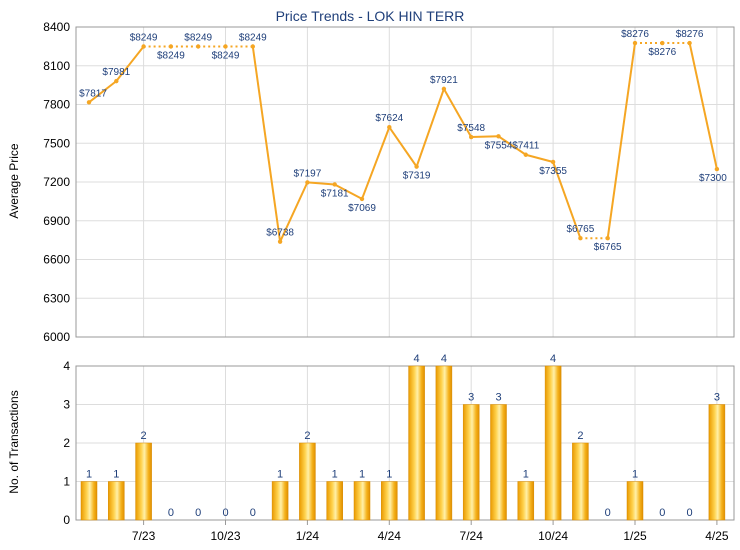 Image resolution: width=740 pixels, height=550 pixels. What do you see at coordinates (307, 173) in the screenshot?
I see `price-data-label: $7197` at bounding box center [307, 173].